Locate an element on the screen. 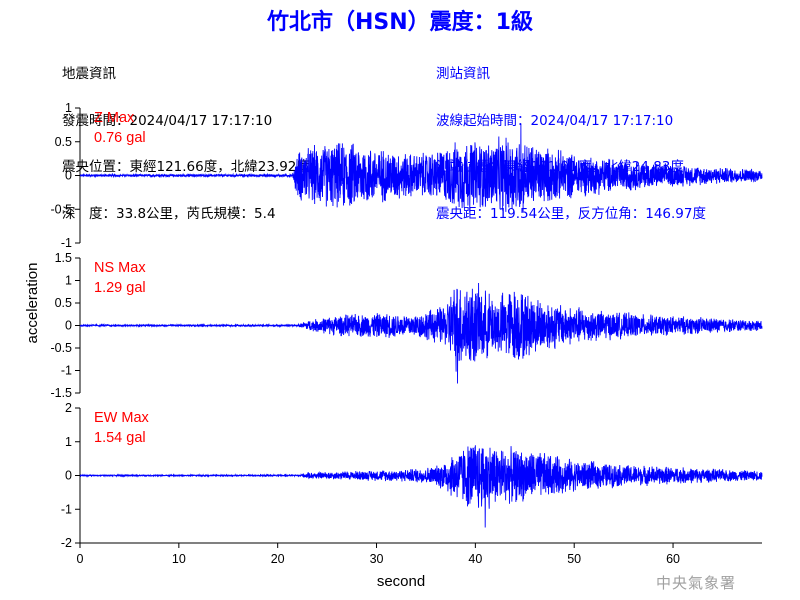 The width and height of the screenshot is (800, 600). waveform-ns is located at coordinates (421, 333).